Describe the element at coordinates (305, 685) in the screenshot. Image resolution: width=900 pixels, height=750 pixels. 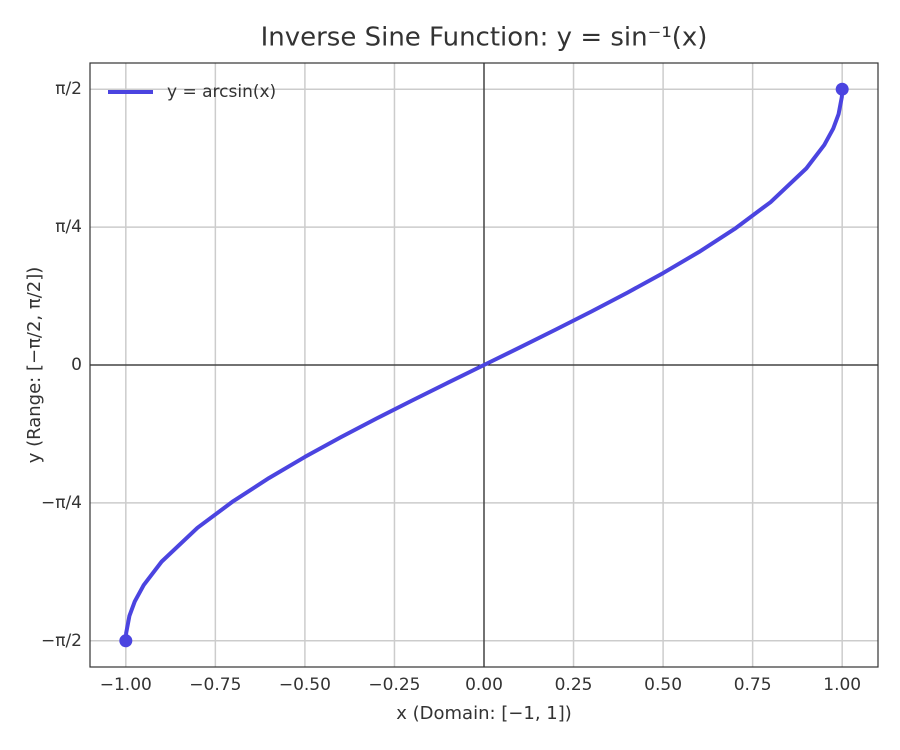
I see `x-tick-label: −0.50` at that location.